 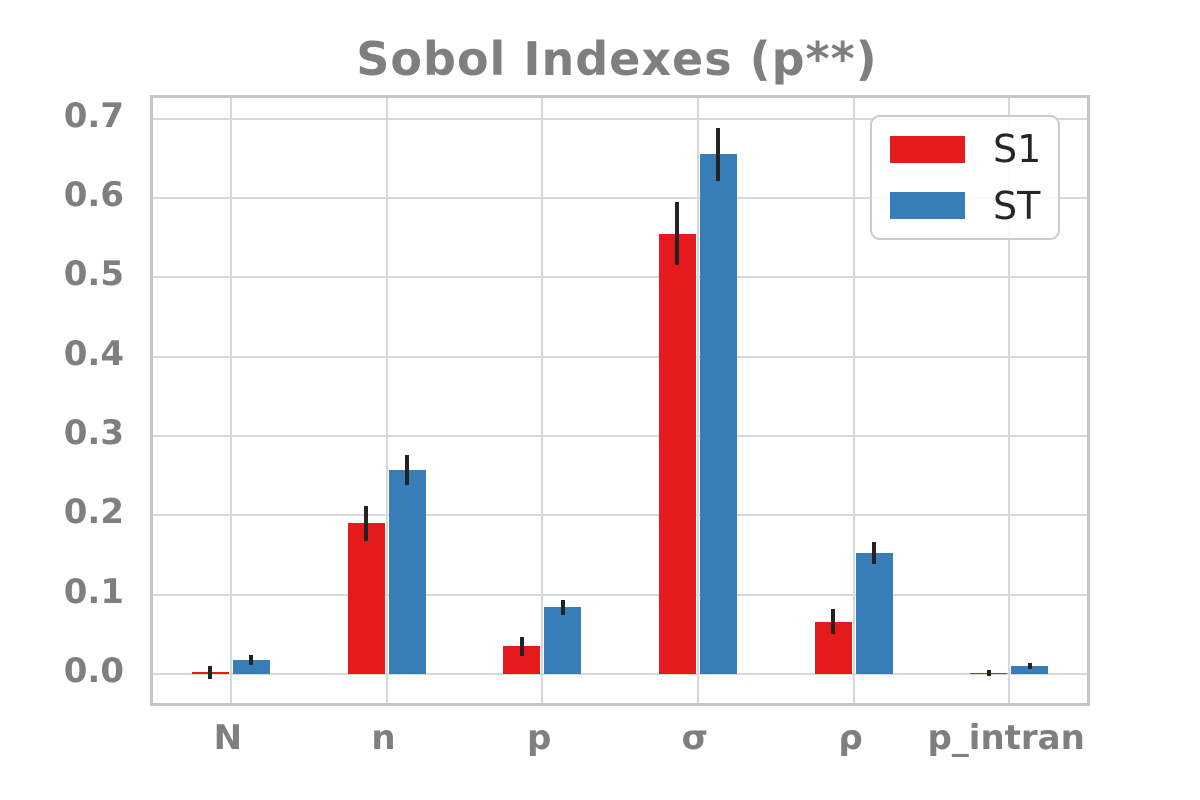 I want to click on x-gridline-p_intran, so click(x=1009, y=400).